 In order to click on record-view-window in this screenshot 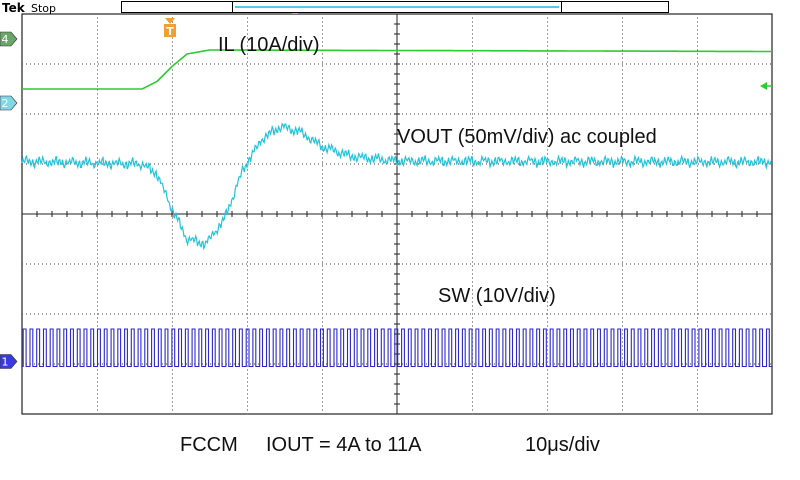, I will do `click(397, 7)`.